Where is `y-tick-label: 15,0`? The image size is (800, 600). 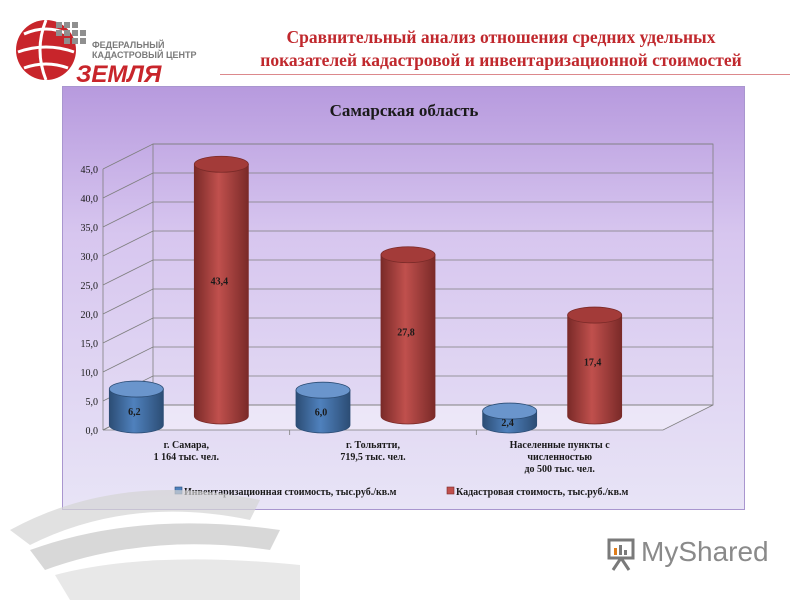 y-tick-label: 15,0 is located at coordinates (90, 344).